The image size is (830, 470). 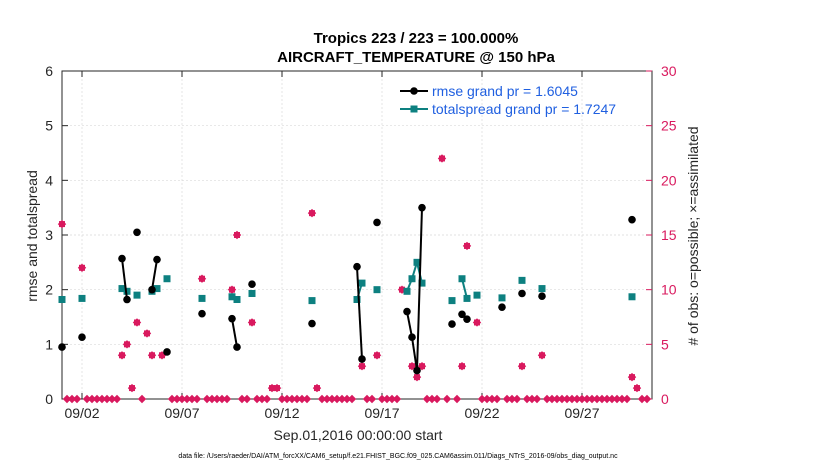 What do you see at coordinates (669, 290) in the screenshot?
I see `y-right-tick-label: 10` at bounding box center [669, 290].